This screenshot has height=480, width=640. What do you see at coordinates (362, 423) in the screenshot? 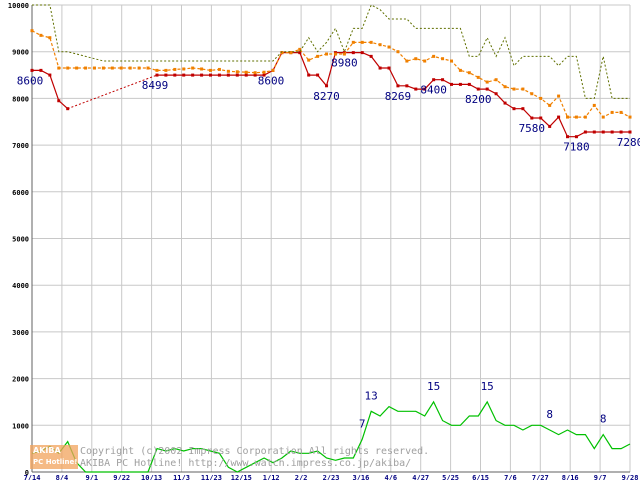
I see `data-label: 7` at bounding box center [362, 423].